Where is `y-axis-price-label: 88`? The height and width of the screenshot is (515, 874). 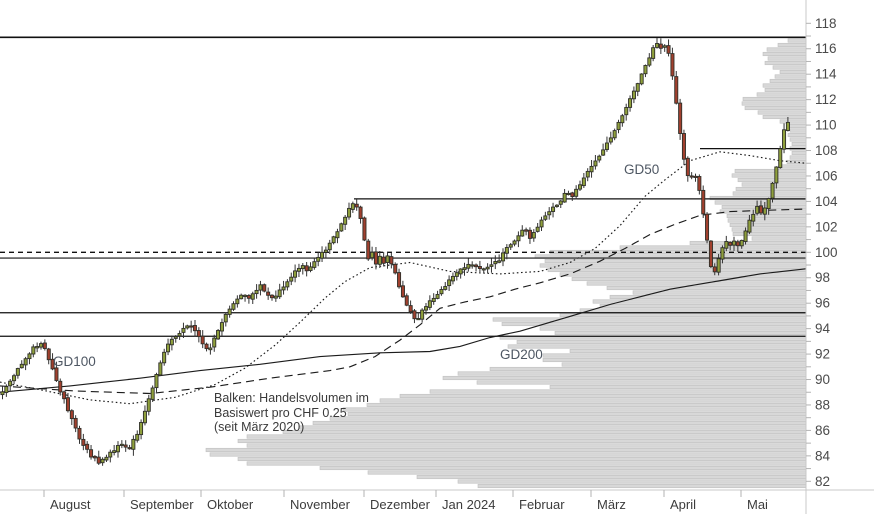 y-axis-price-label: 88 is located at coordinates (822, 404).